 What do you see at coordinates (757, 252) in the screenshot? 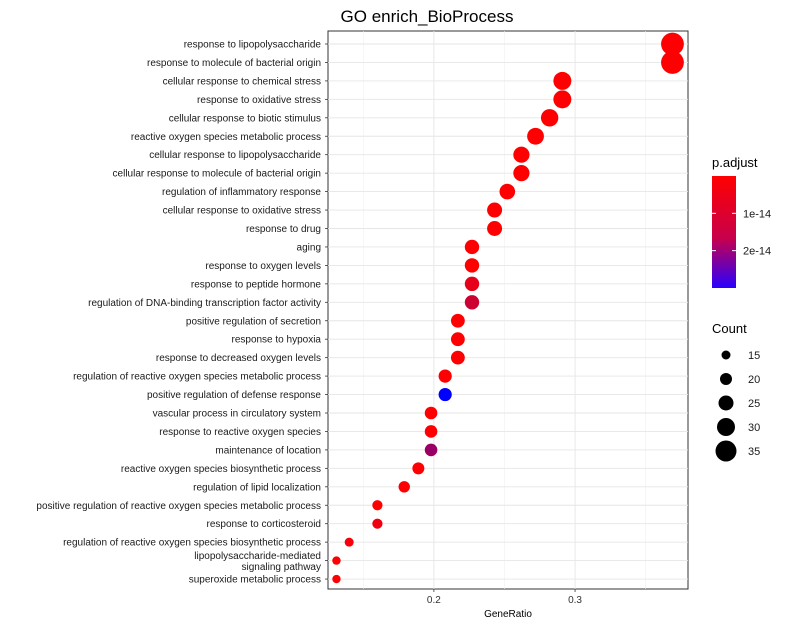
I see `color-tick-label: 2e-14` at bounding box center [757, 252].